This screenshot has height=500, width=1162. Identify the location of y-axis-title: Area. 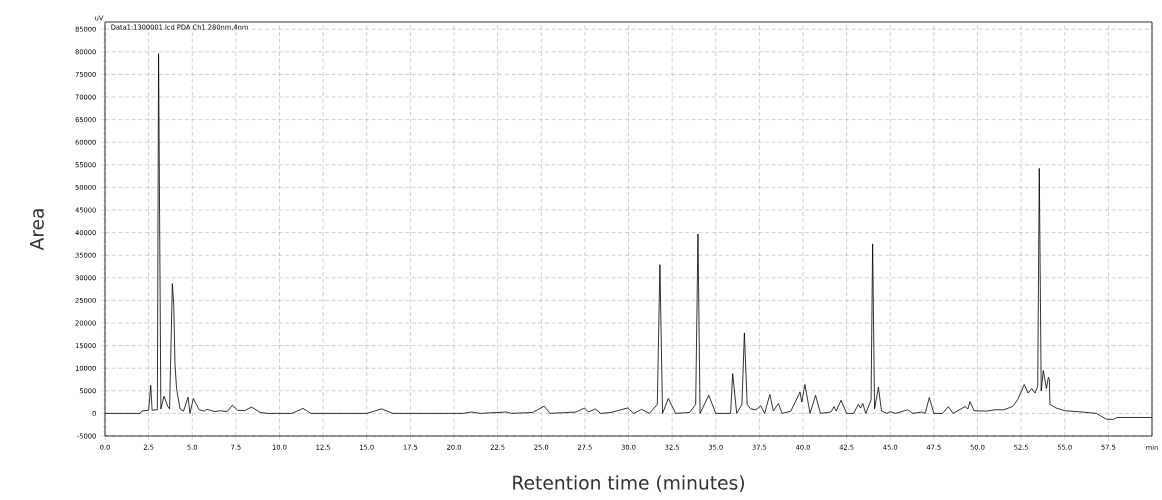
(37, 230).